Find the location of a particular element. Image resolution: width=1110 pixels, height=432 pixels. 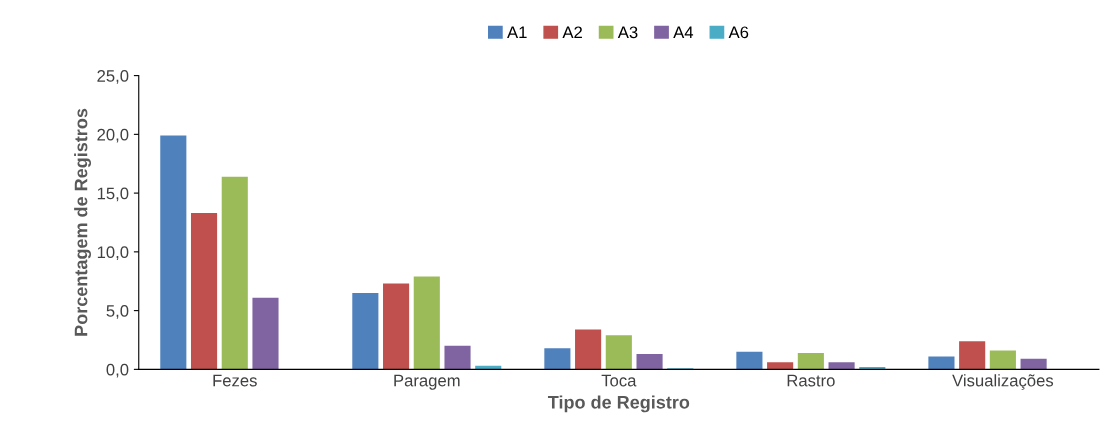

legend-label: A1 is located at coordinates (517, 32).